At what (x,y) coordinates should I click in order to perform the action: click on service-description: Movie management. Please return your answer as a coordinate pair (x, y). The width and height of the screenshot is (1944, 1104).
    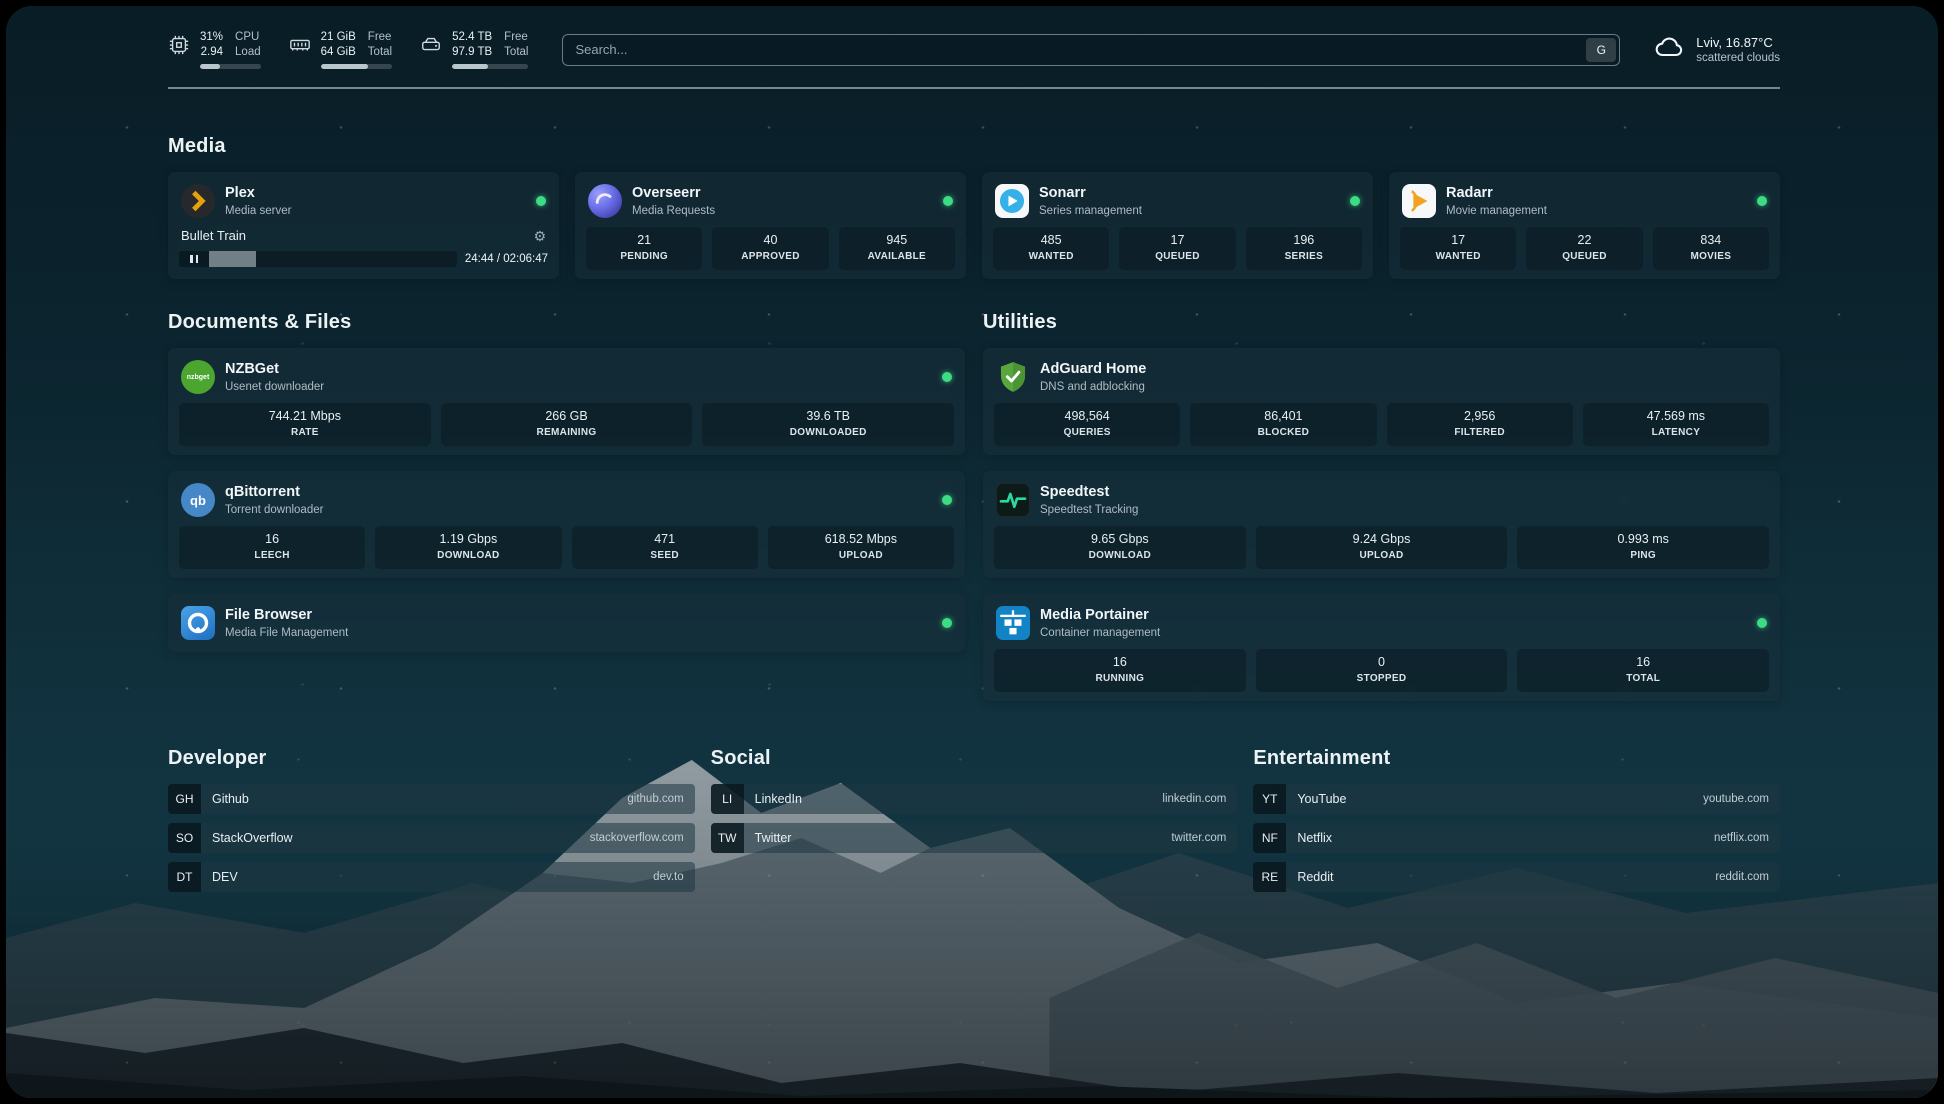
    Looking at the image, I should click on (1496, 211).